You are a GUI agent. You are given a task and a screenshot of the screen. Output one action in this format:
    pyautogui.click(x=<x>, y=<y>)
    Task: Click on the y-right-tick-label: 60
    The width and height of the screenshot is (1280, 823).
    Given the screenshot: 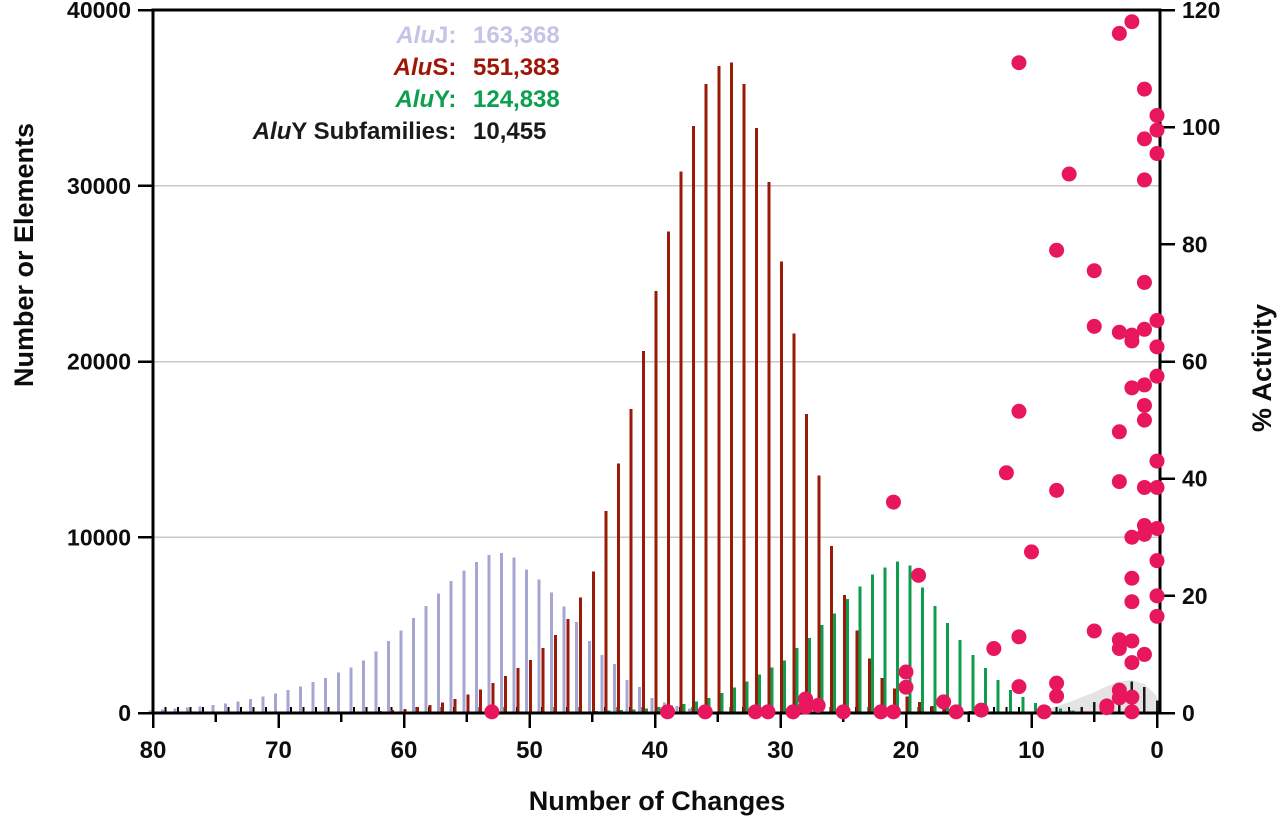 What is the action you would take?
    pyautogui.click(x=1195, y=362)
    